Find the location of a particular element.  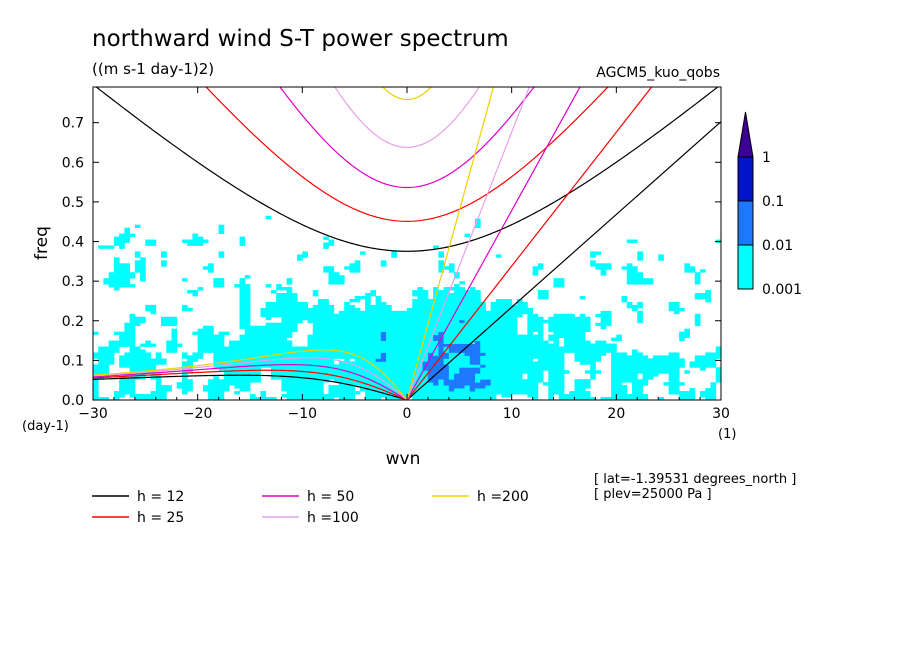

x-tick-label: 0 is located at coordinates (407, 414).